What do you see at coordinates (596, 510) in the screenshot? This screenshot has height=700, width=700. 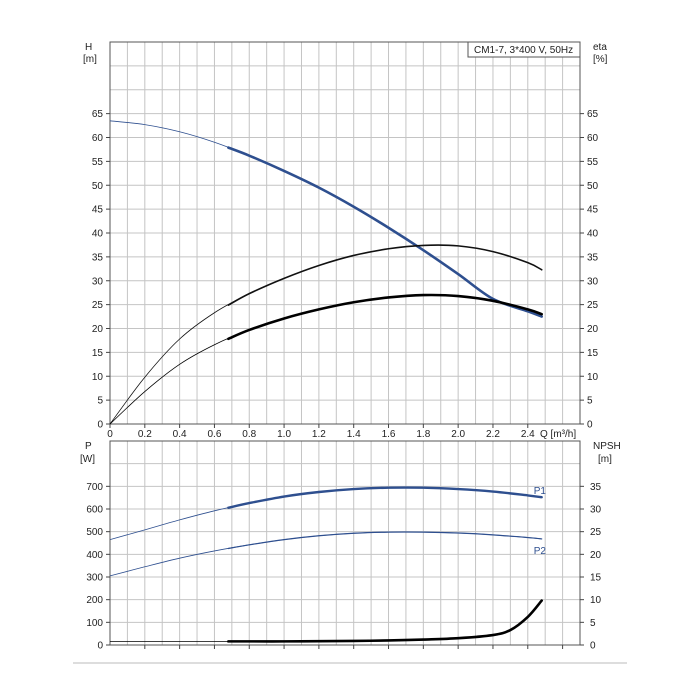 I see `npsh-tick-label: 30` at bounding box center [596, 510].